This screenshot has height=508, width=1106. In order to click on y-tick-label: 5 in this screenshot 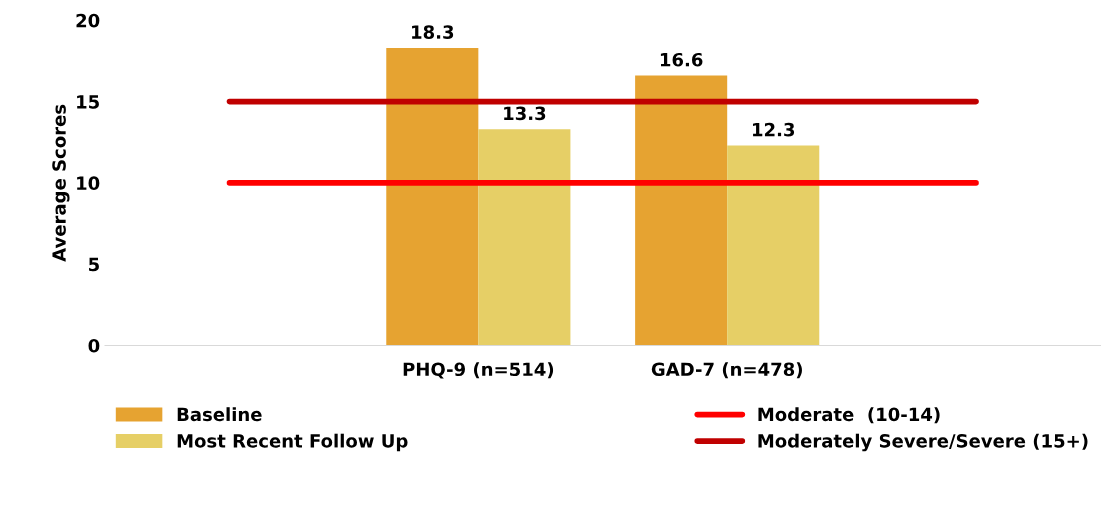, I will do `click(94, 264)`.